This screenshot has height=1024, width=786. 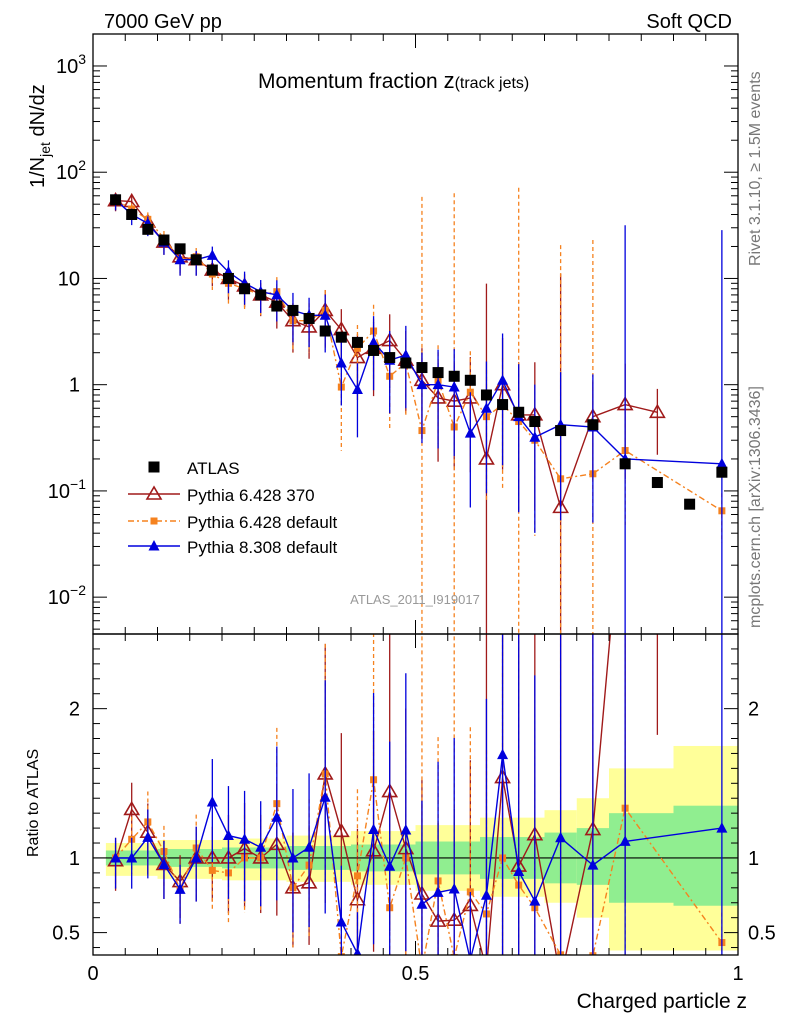 What do you see at coordinates (33, 803) in the screenshot?
I see `ratio-y-axis-label: Ratio to ATLAS` at bounding box center [33, 803].